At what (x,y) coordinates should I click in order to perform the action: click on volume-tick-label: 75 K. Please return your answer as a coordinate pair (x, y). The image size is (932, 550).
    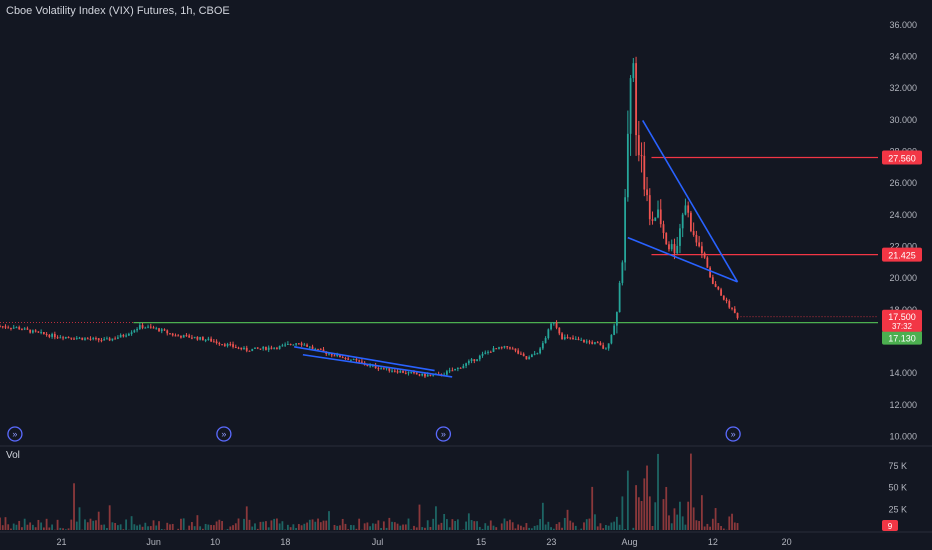
    Looking at the image, I should click on (897, 466).